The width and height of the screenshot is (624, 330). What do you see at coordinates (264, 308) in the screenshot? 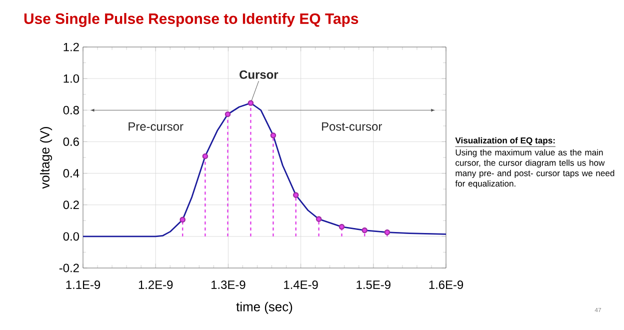
I see `x-axis-title: time (sec)` at bounding box center [264, 308].